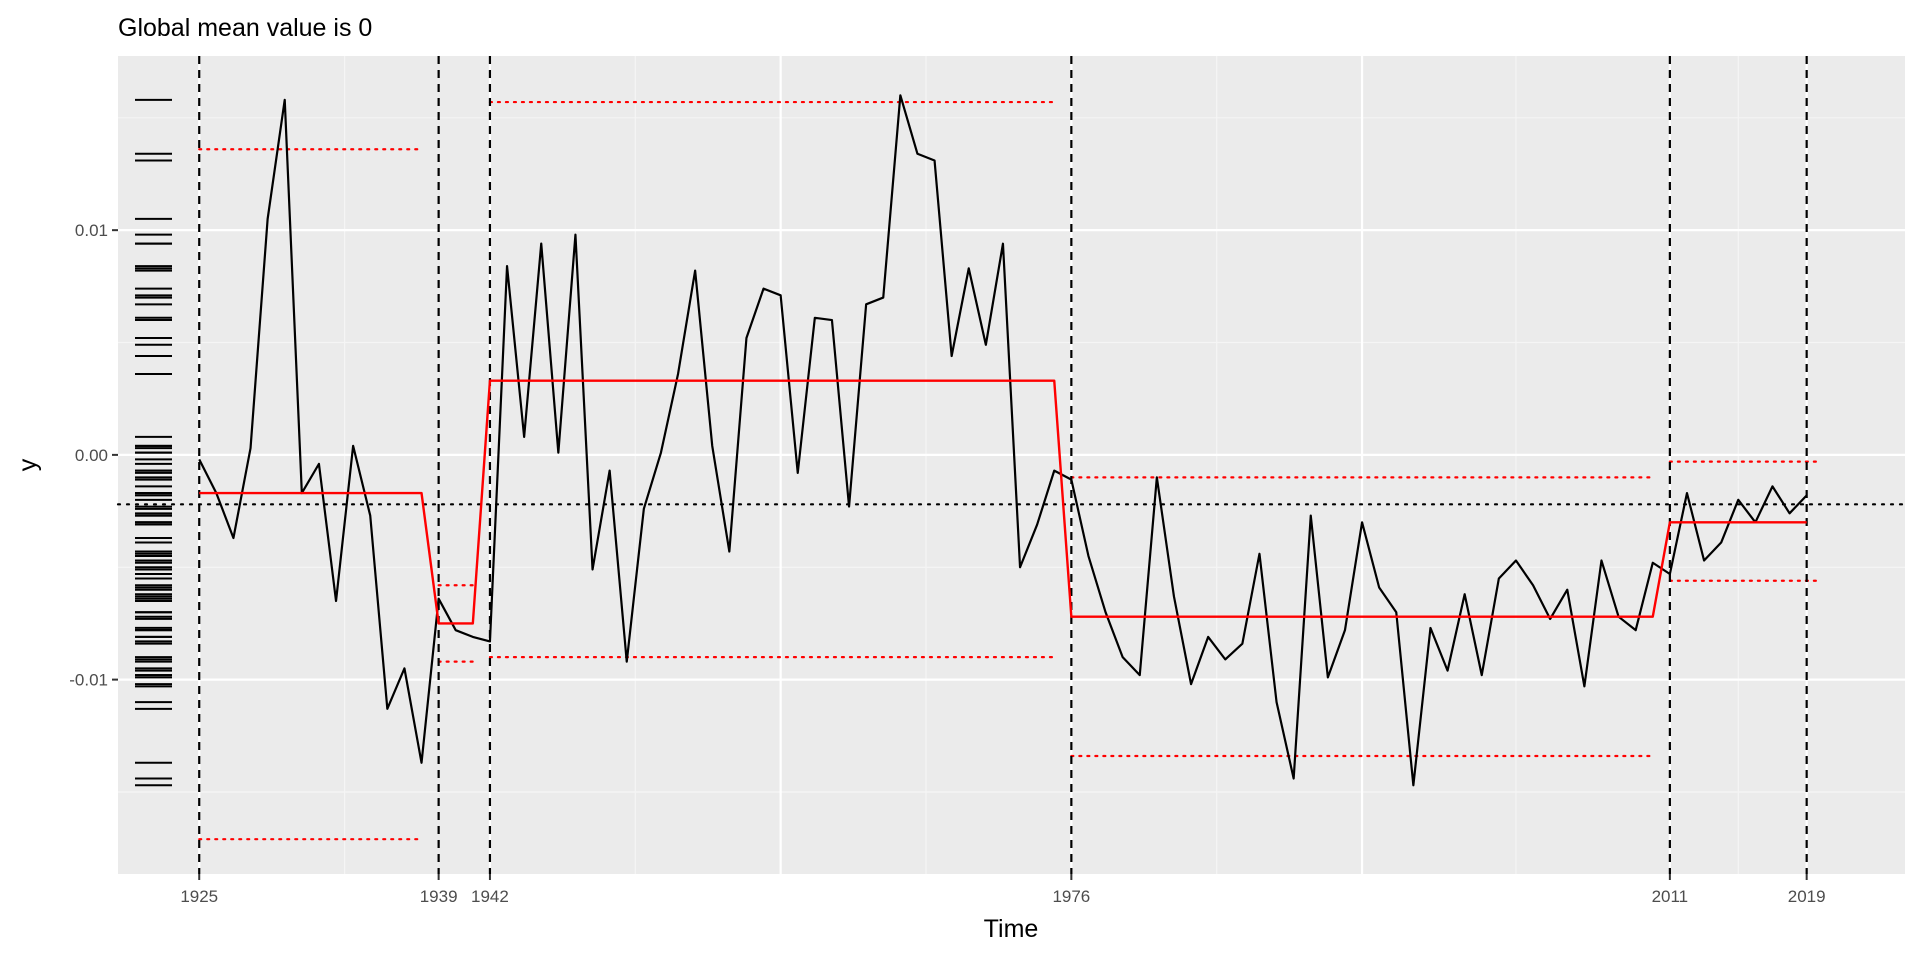  I want to click on y-axis: -0.01 0.00 0.01, so click(93, 455).